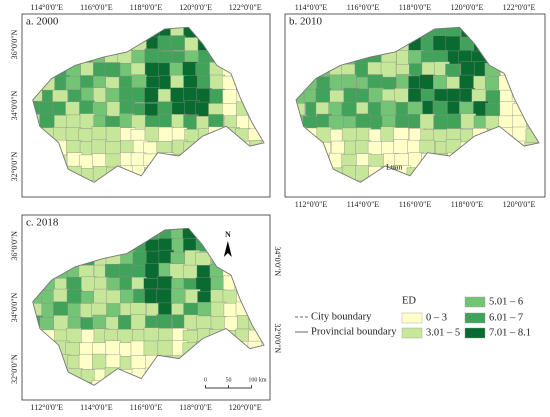  Describe the element at coordinates (510, 332) in the screenshot. I see `legend-label: 7.01 – 8.1` at that location.